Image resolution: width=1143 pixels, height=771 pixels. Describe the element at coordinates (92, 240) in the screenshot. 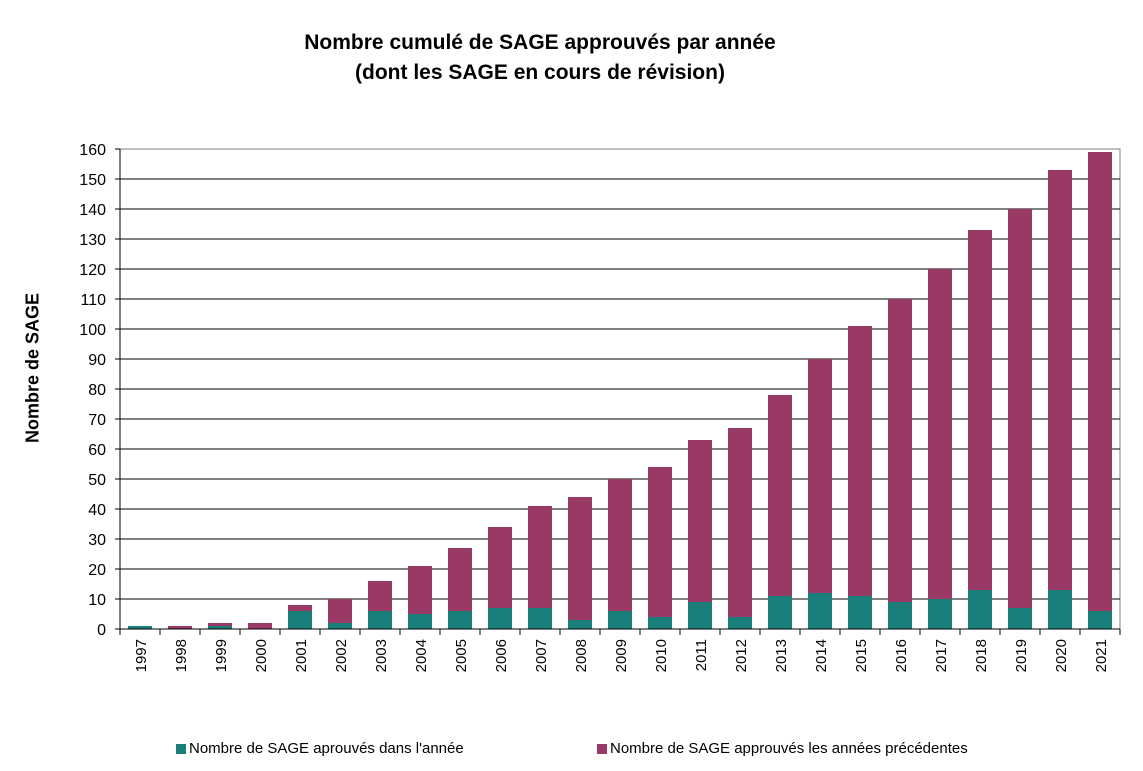

I see `y-tick-label: 130` at that location.